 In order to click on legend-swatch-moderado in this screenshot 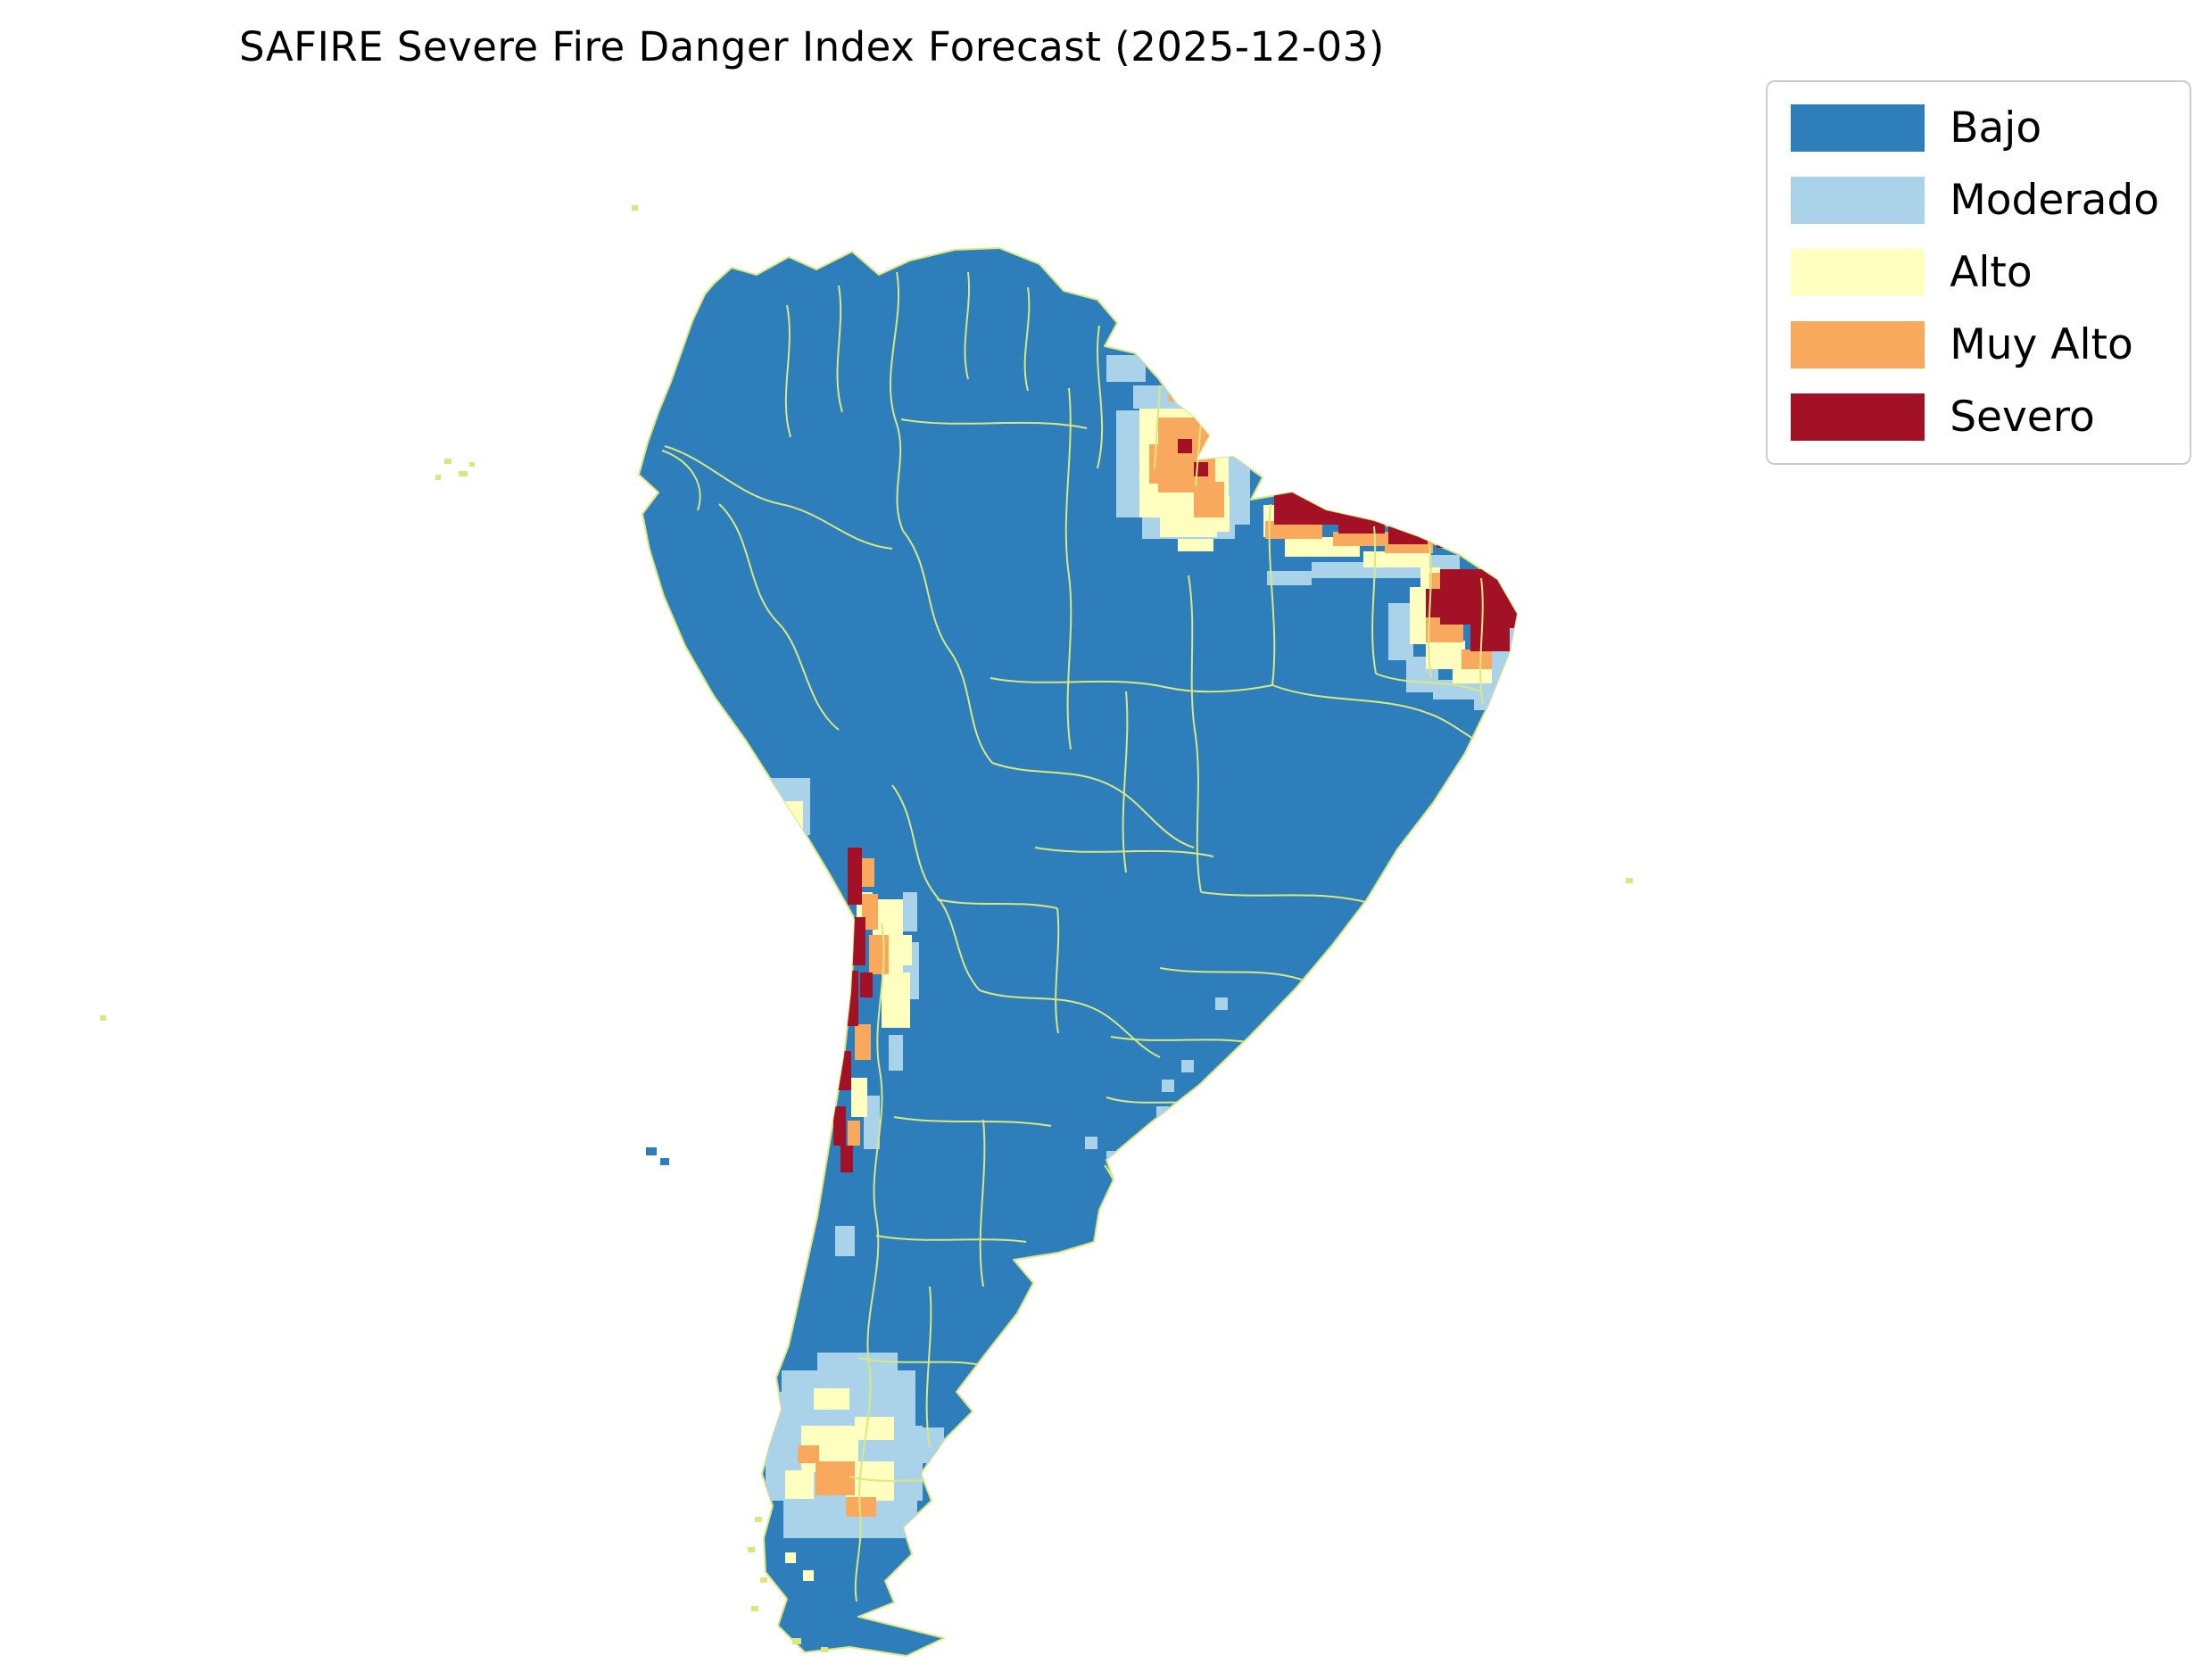, I will do `click(1858, 200)`.